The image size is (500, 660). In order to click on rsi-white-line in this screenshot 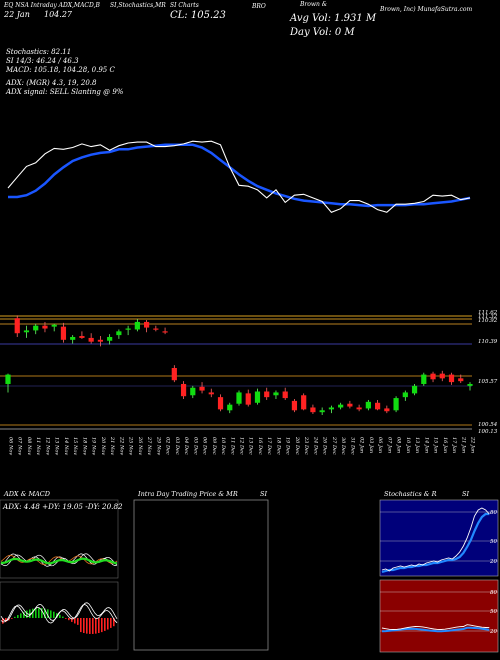, I will do `click(435, 627)`.